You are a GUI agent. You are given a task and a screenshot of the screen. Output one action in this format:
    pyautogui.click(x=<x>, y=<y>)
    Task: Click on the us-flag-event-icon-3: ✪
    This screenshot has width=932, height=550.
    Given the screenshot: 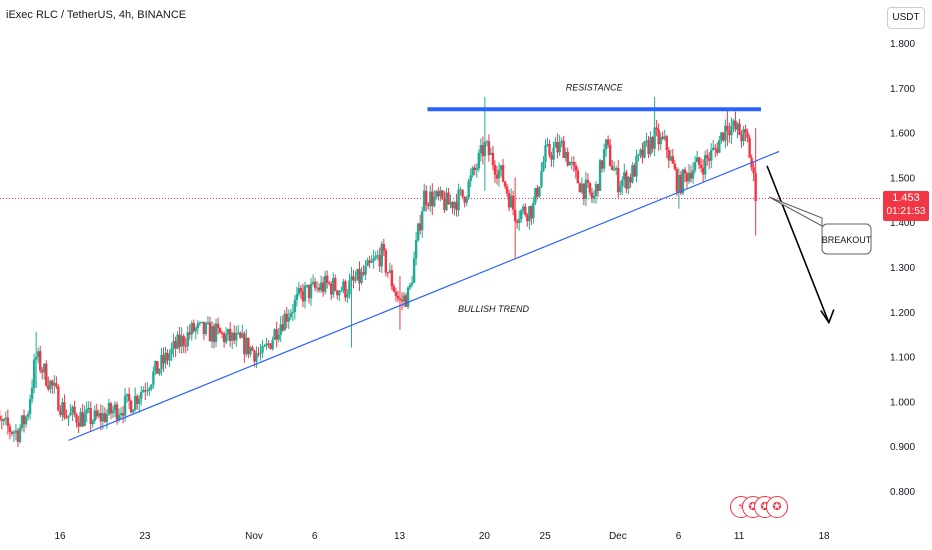 What is the action you would take?
    pyautogui.click(x=777, y=507)
    